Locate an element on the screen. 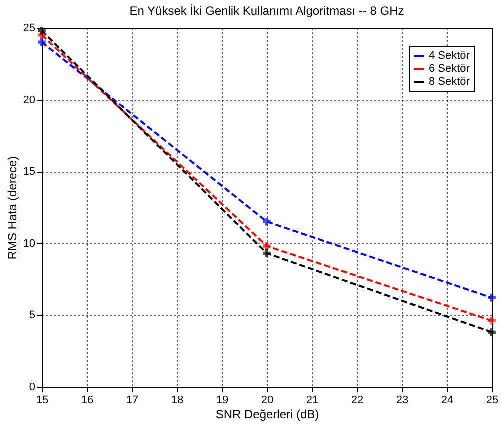  x-tick-label: 23 is located at coordinates (402, 400).